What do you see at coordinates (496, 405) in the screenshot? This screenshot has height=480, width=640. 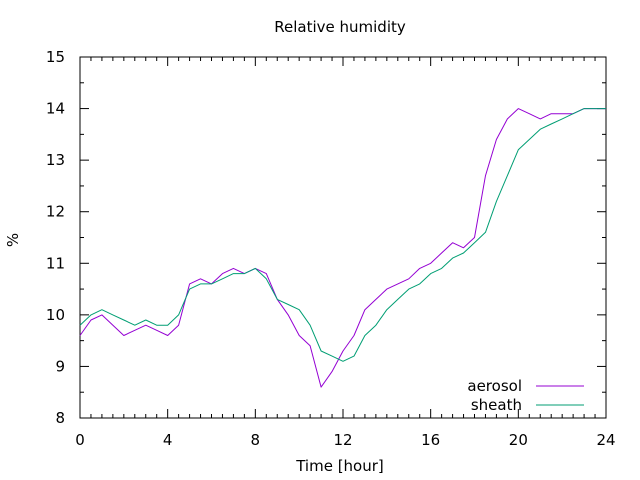 I see `legend-label-sheath: sheath` at bounding box center [496, 405].